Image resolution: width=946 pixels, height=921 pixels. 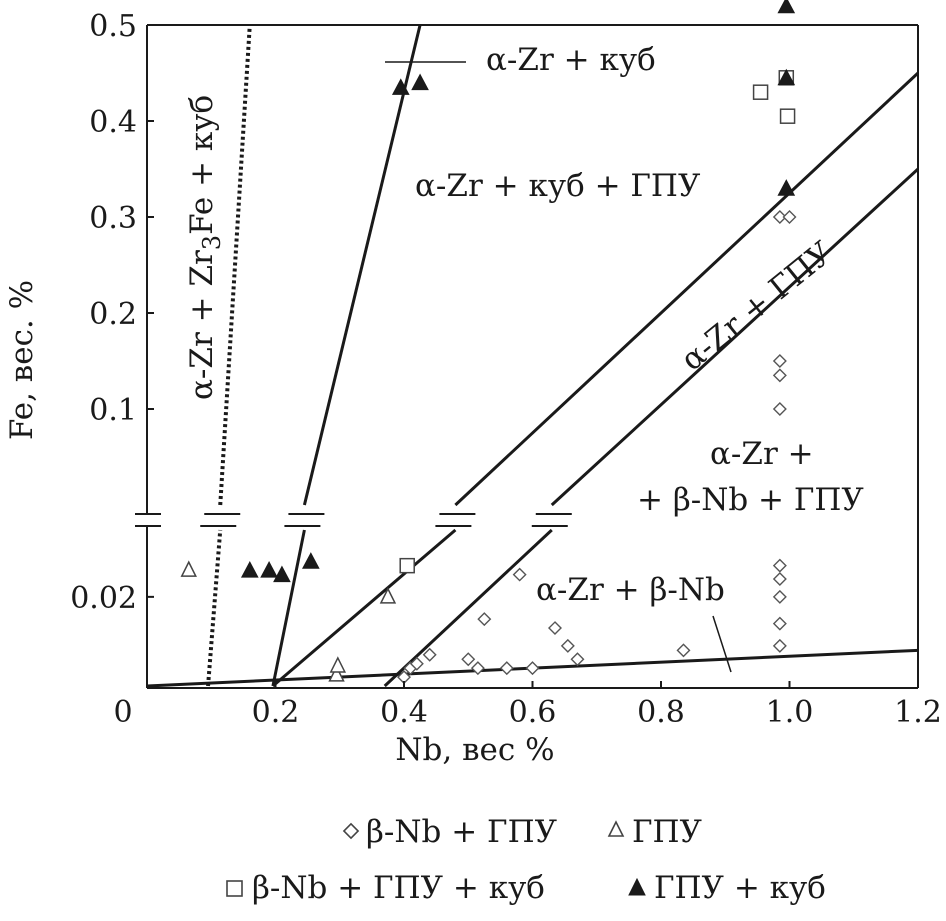 I want to click on x-tick-label-3: 0.6, so click(x=533, y=712).